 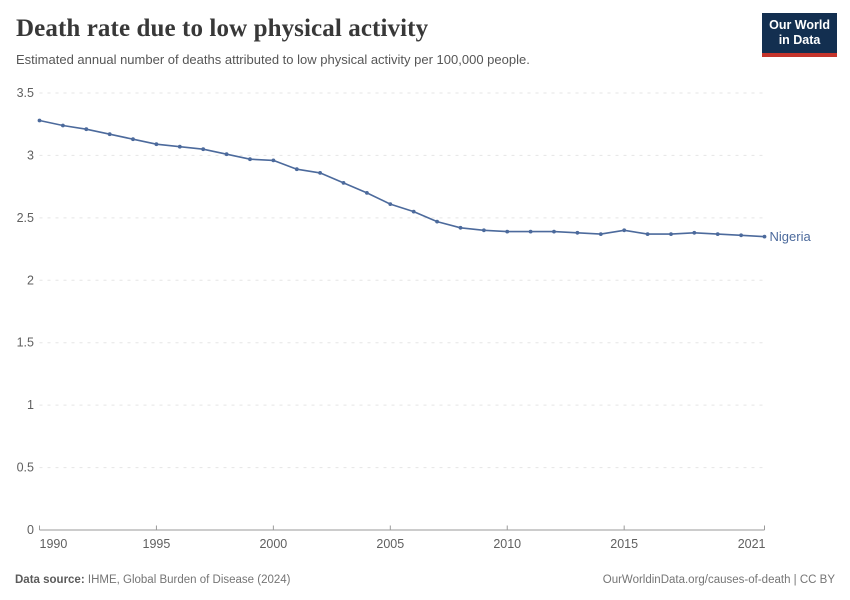 I want to click on x-tick-label: 1990, so click(x=54, y=544).